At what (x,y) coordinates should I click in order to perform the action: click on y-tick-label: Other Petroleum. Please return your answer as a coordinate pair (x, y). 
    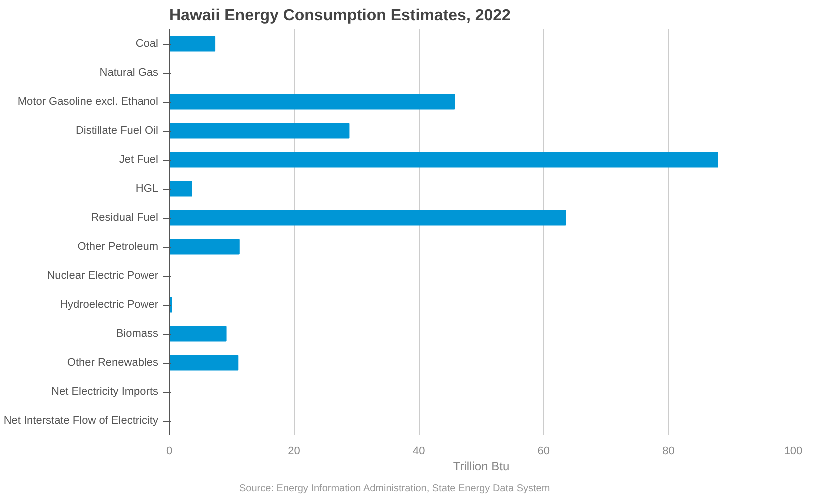
    Looking at the image, I should click on (118, 247).